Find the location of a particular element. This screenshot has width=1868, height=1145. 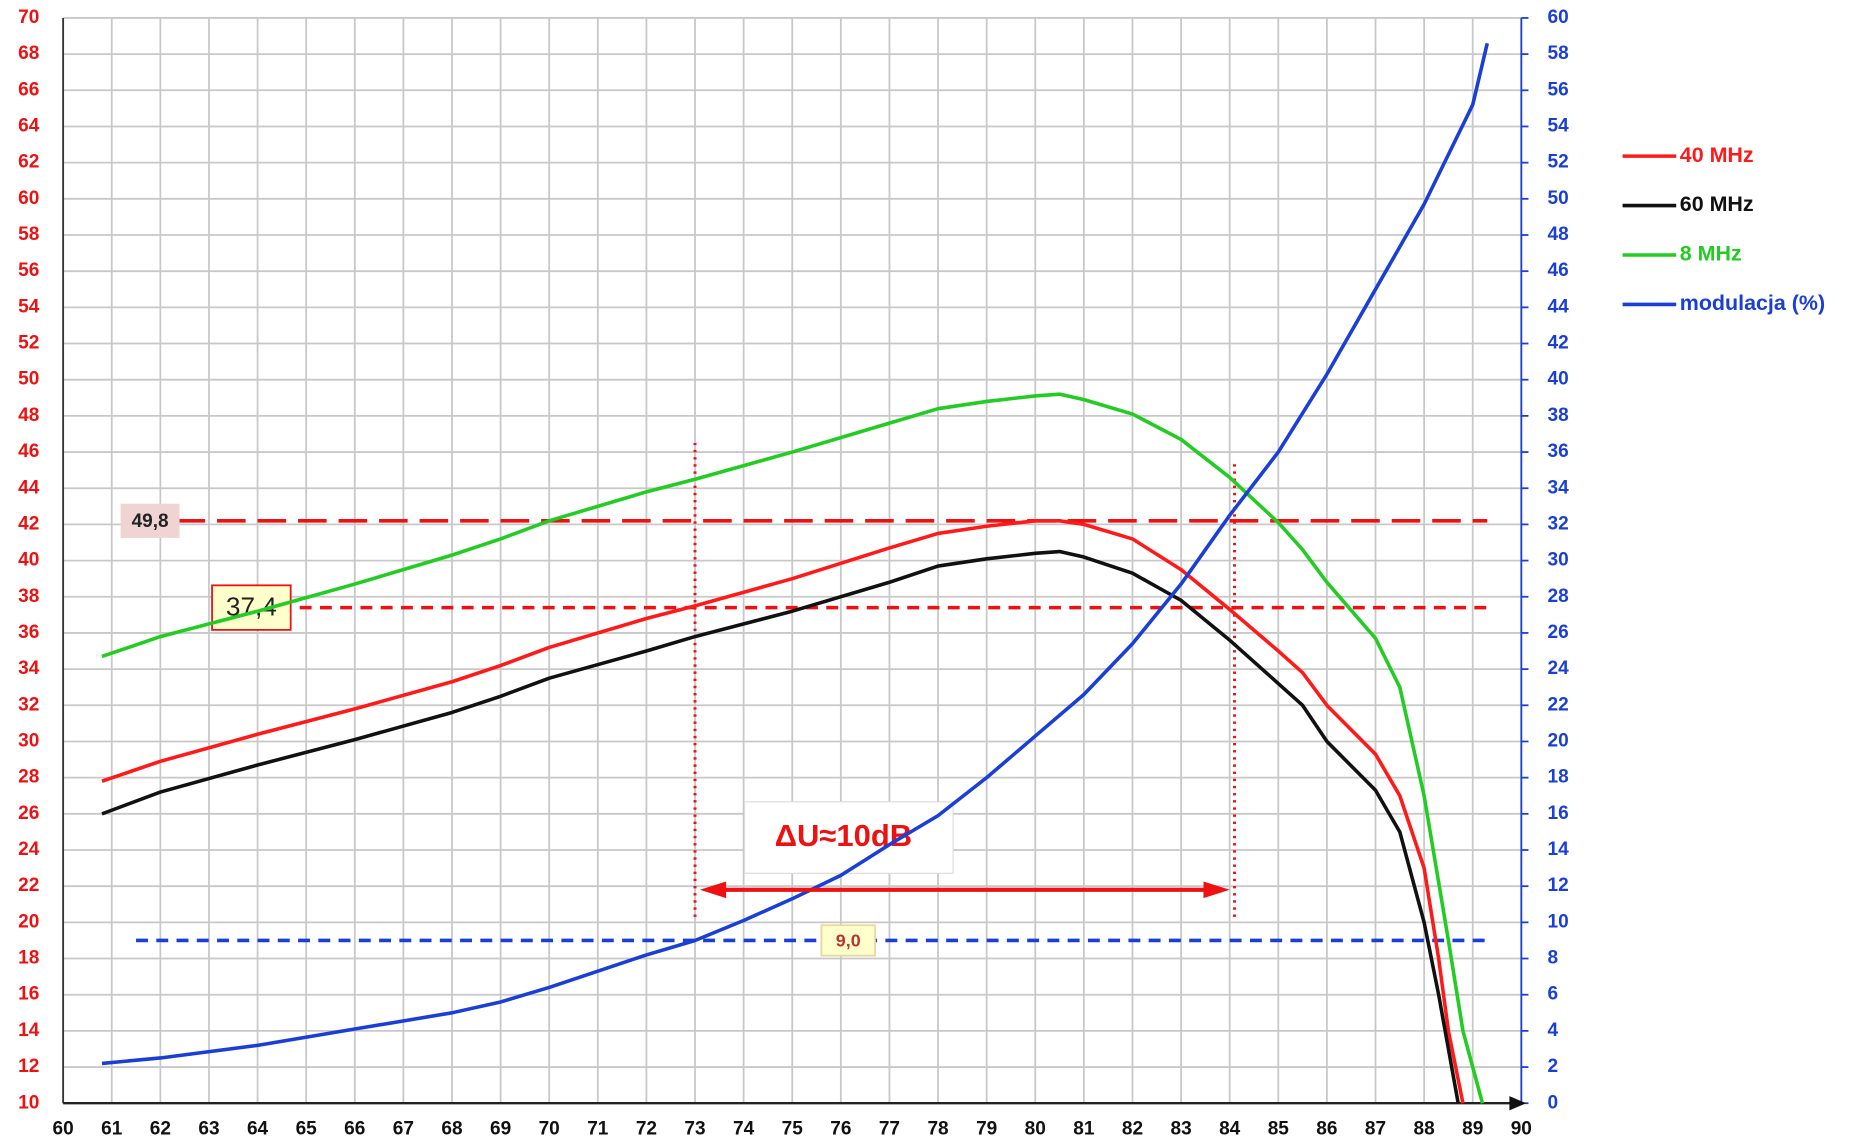

legend-label: modulacja (%) is located at coordinates (1752, 303).